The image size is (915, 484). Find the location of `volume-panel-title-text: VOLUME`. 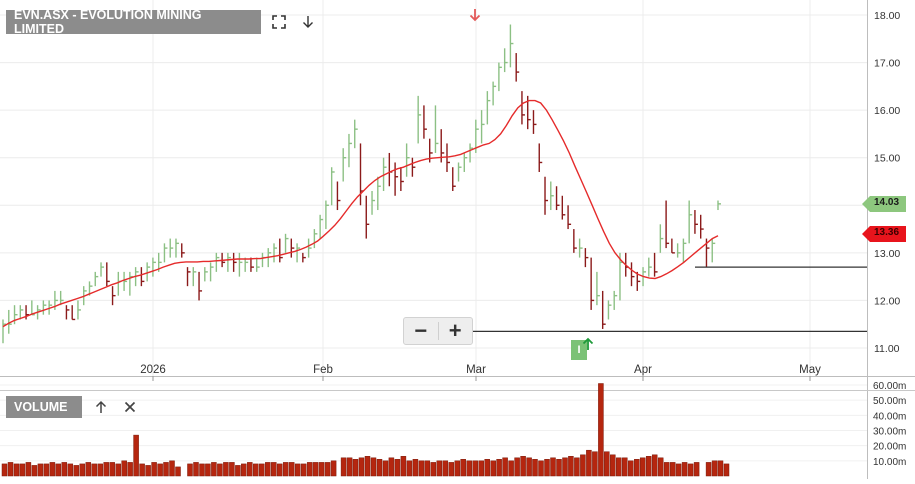

volume-panel-title-text: VOLUME is located at coordinates (41, 407).